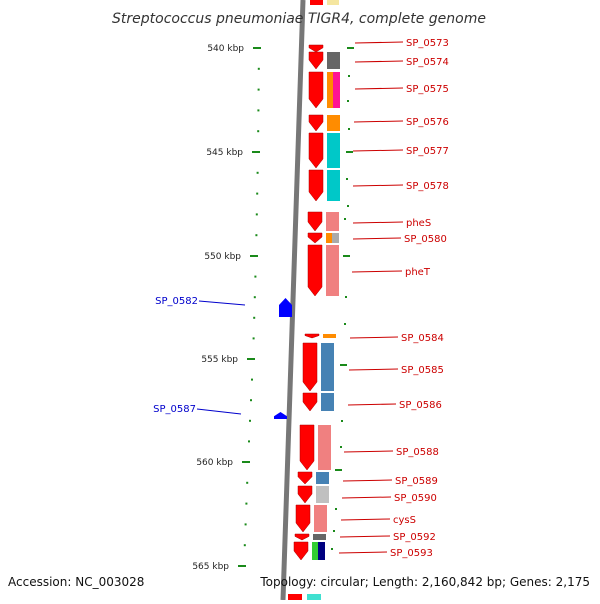 This screenshot has height=604, width=600. What do you see at coordinates (427, 186) in the screenshot?
I see `forward-gene-label: SP_0578` at bounding box center [427, 186].